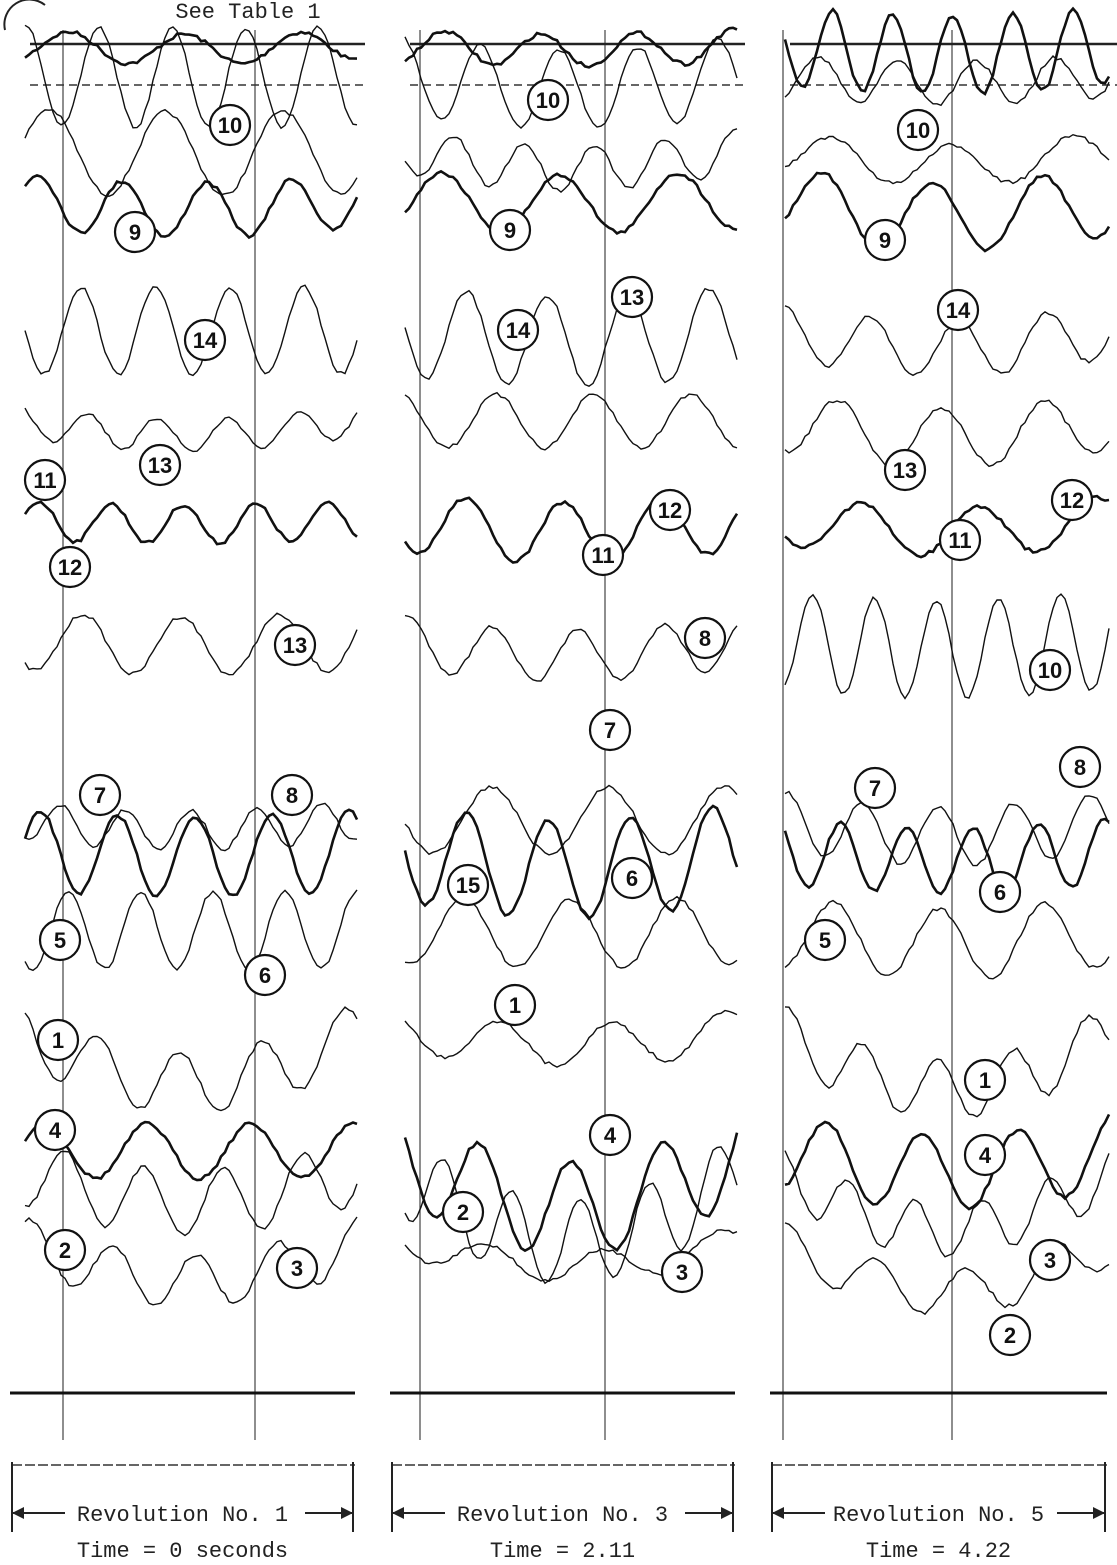  Describe the element at coordinates (247, 12) in the screenshot. I see `table-note: See Table 1` at that location.